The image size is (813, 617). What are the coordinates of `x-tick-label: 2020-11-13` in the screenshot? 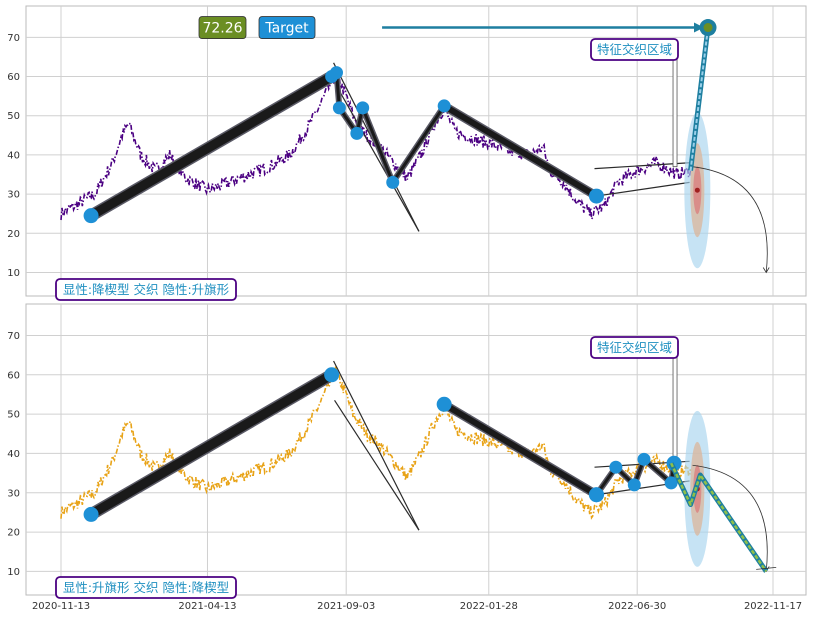 It's located at (61, 606).